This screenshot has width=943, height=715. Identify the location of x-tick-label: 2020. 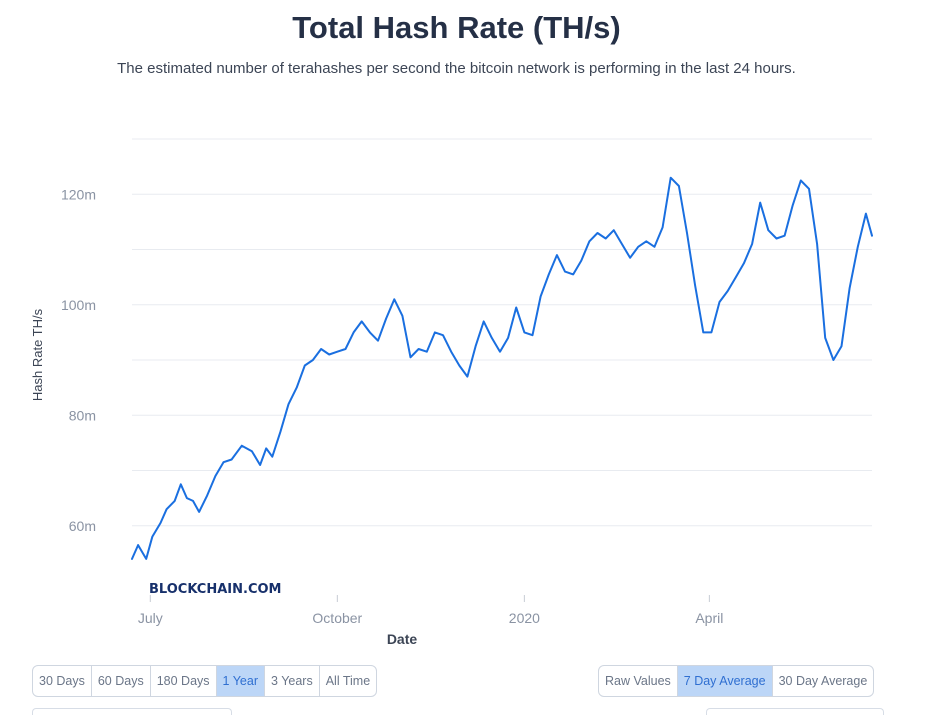
(524, 618).